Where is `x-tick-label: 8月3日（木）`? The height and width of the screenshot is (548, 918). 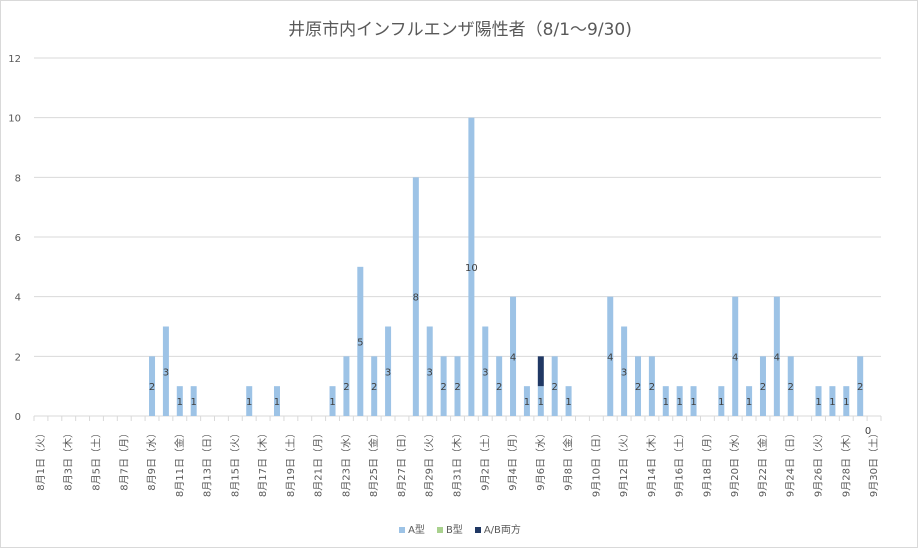
x-tick-label: 8月3日（木） is located at coordinates (69, 459).